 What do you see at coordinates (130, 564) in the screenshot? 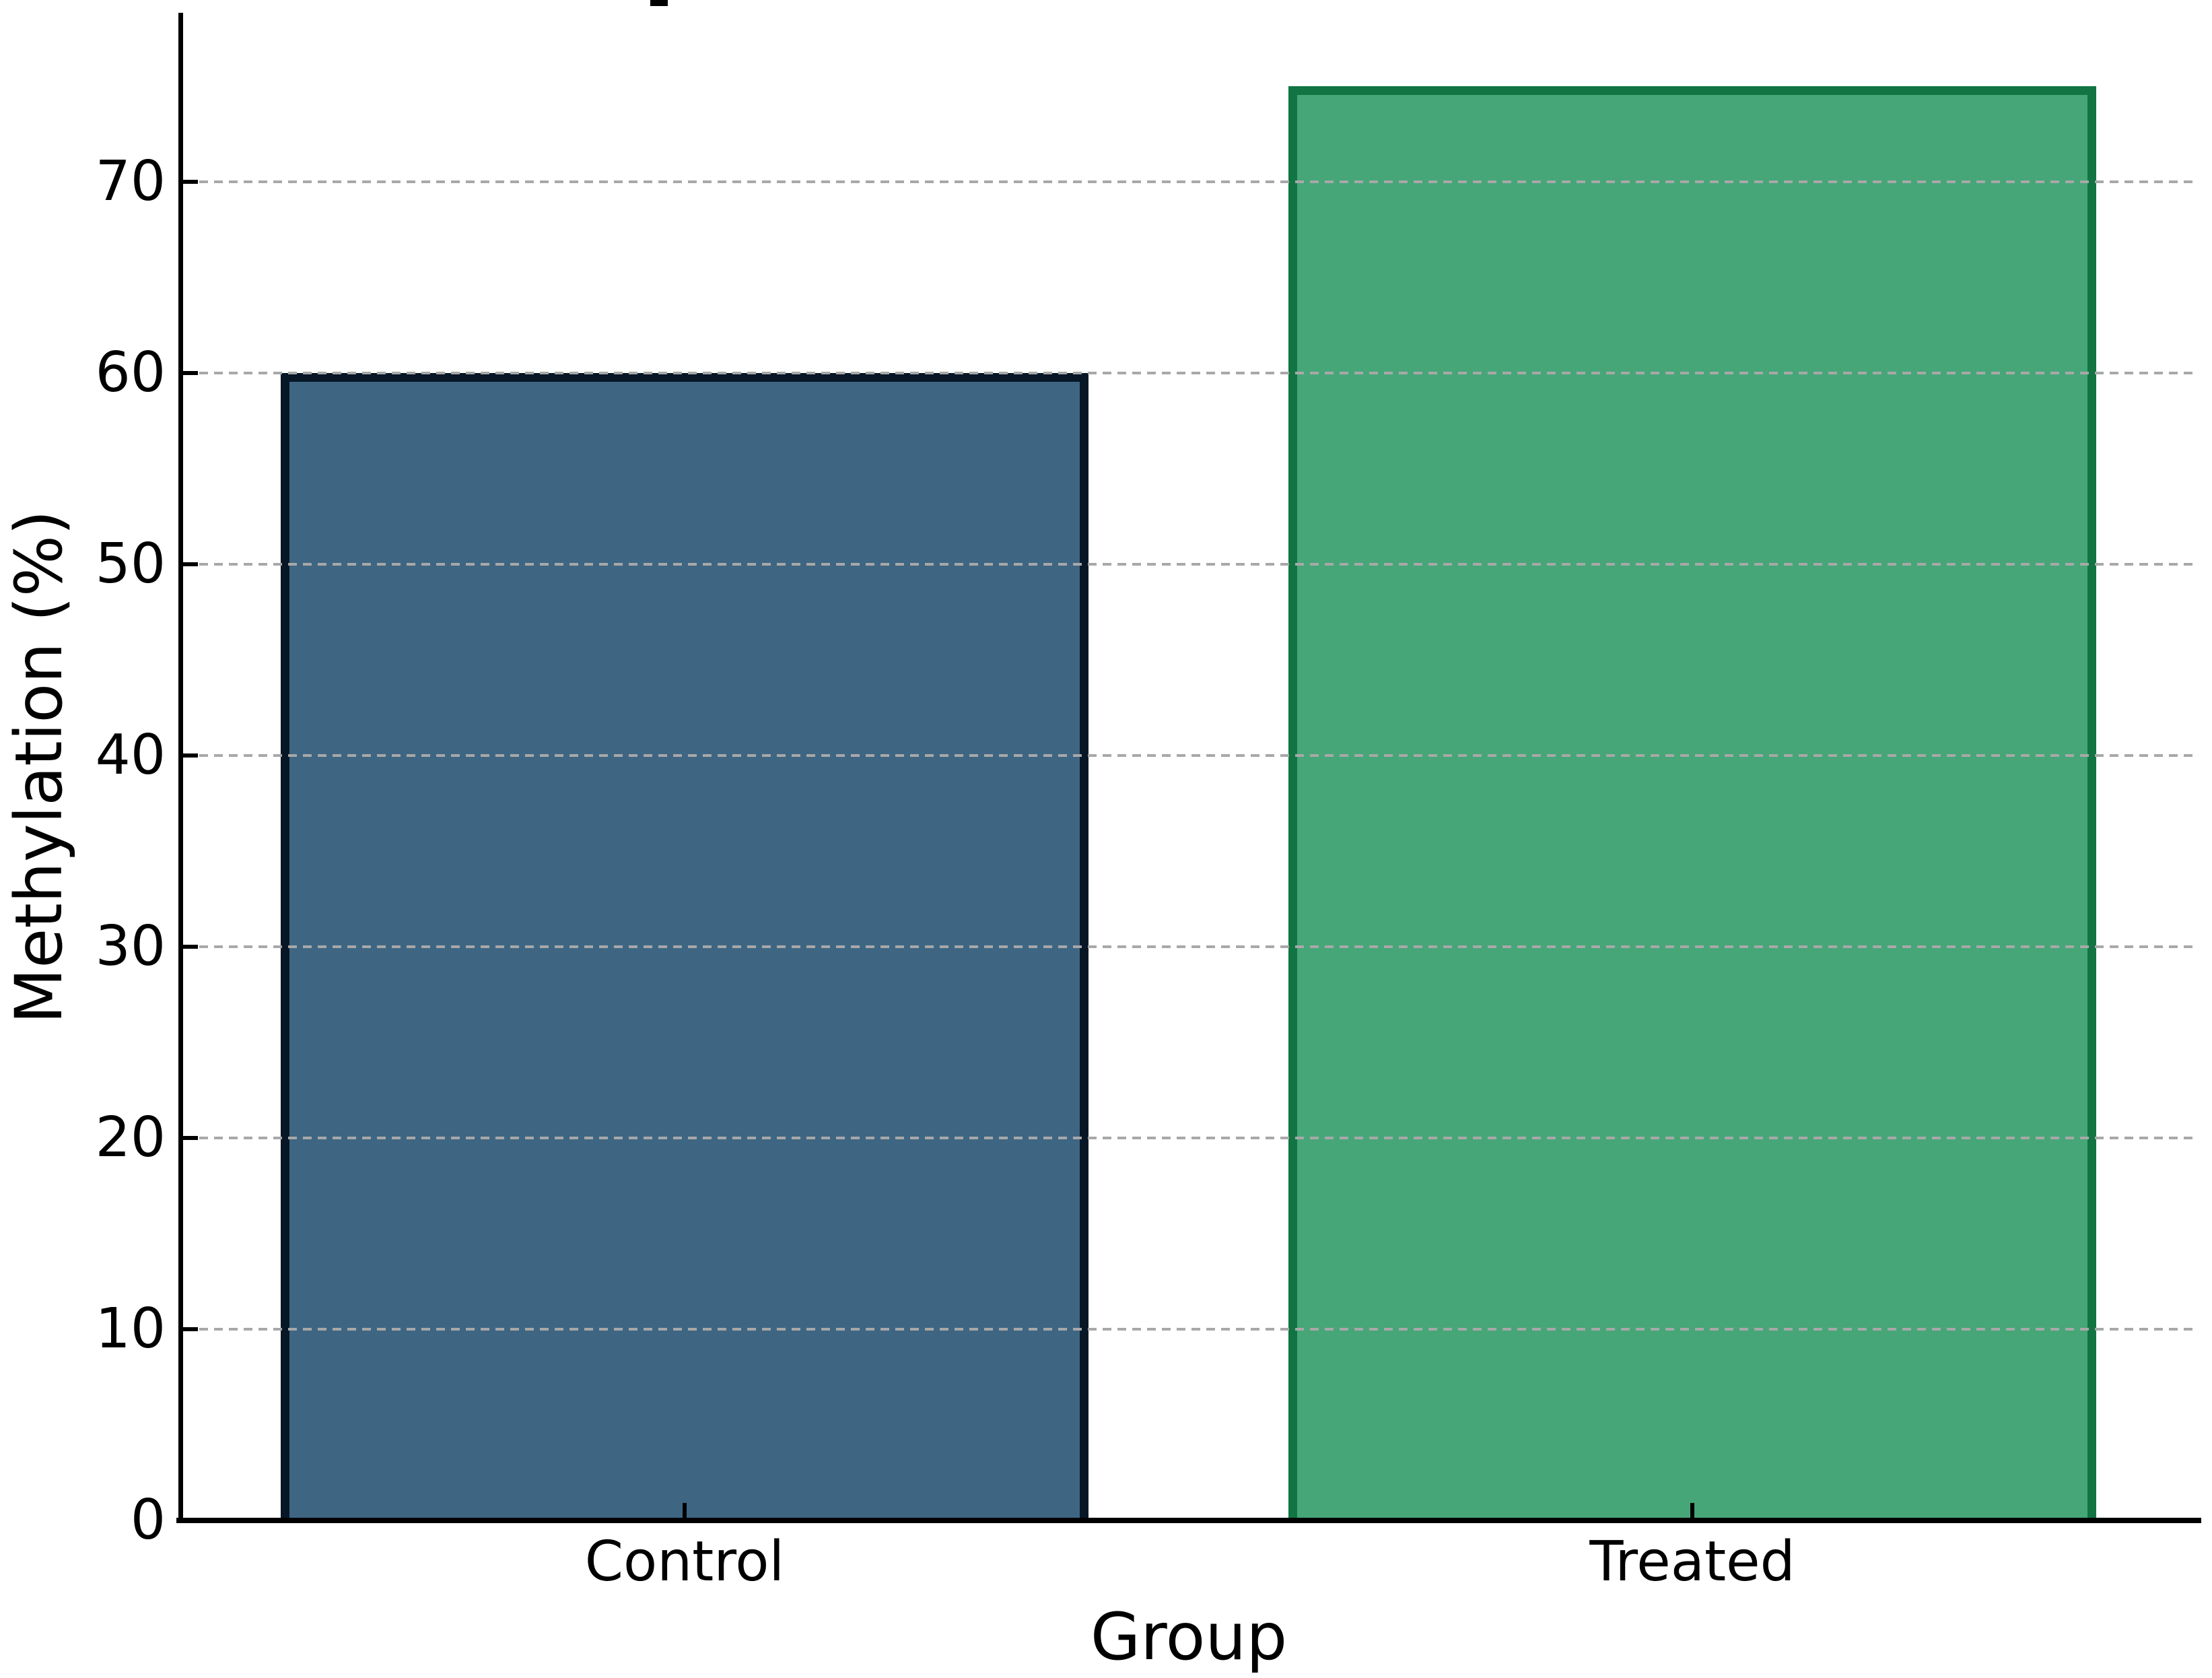
I see `y-tick-label-50: 50` at bounding box center [130, 564].